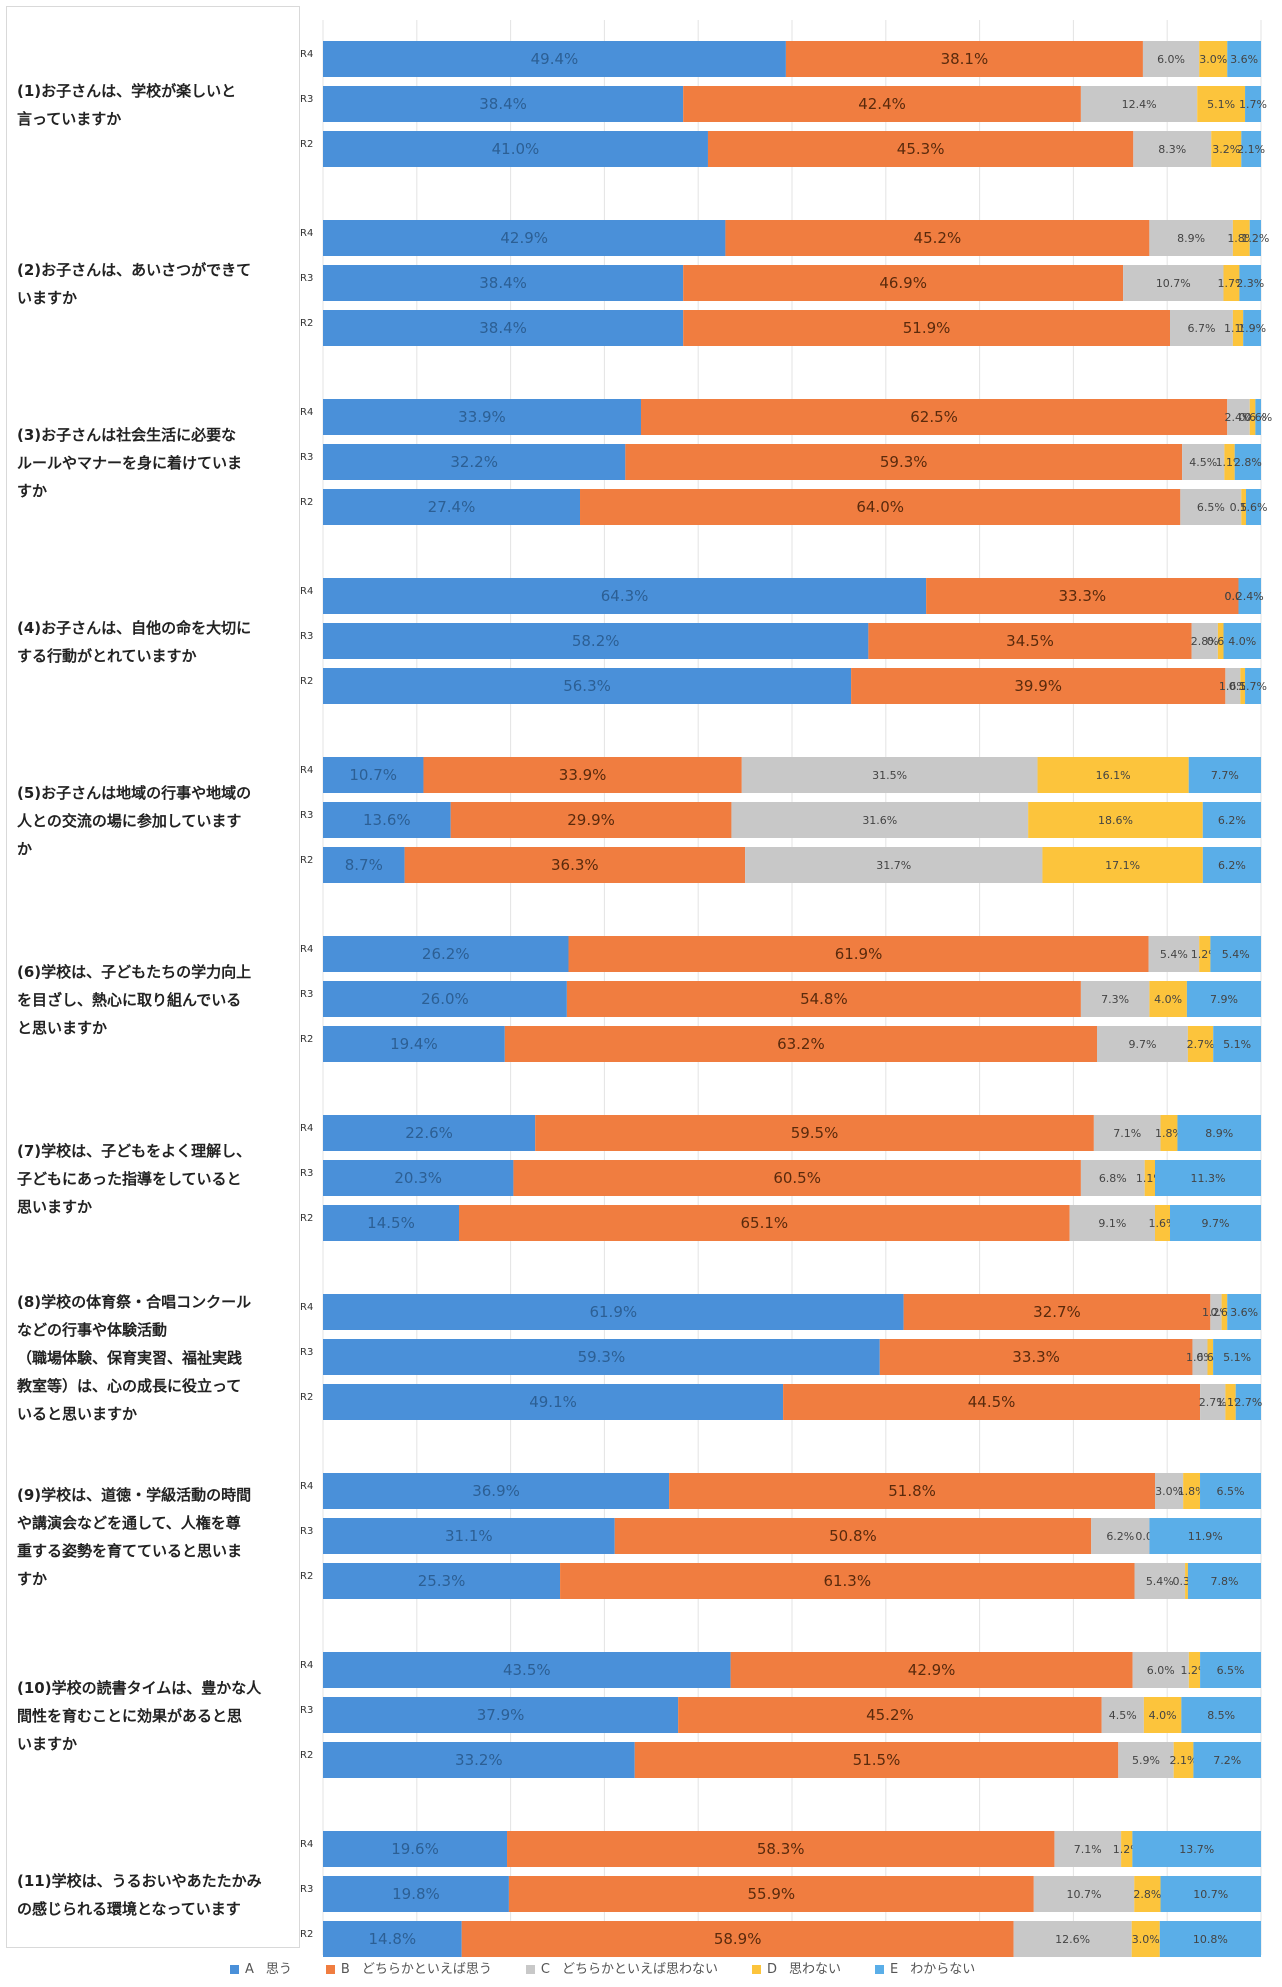 The height and width of the screenshot is (1987, 1282). What do you see at coordinates (596, 641) in the screenshot?
I see `data-label: 58.2%` at bounding box center [596, 641].